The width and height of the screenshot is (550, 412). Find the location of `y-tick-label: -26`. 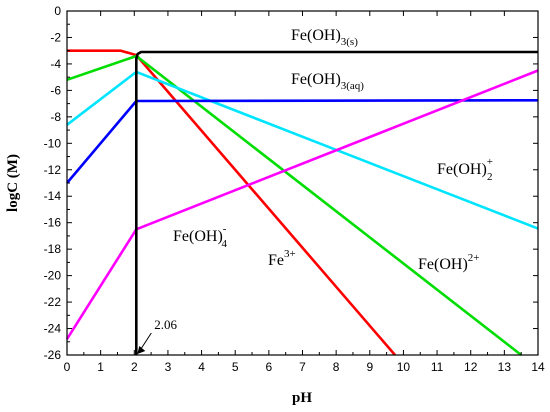

y-tick-label: -26 is located at coordinates (53, 355).